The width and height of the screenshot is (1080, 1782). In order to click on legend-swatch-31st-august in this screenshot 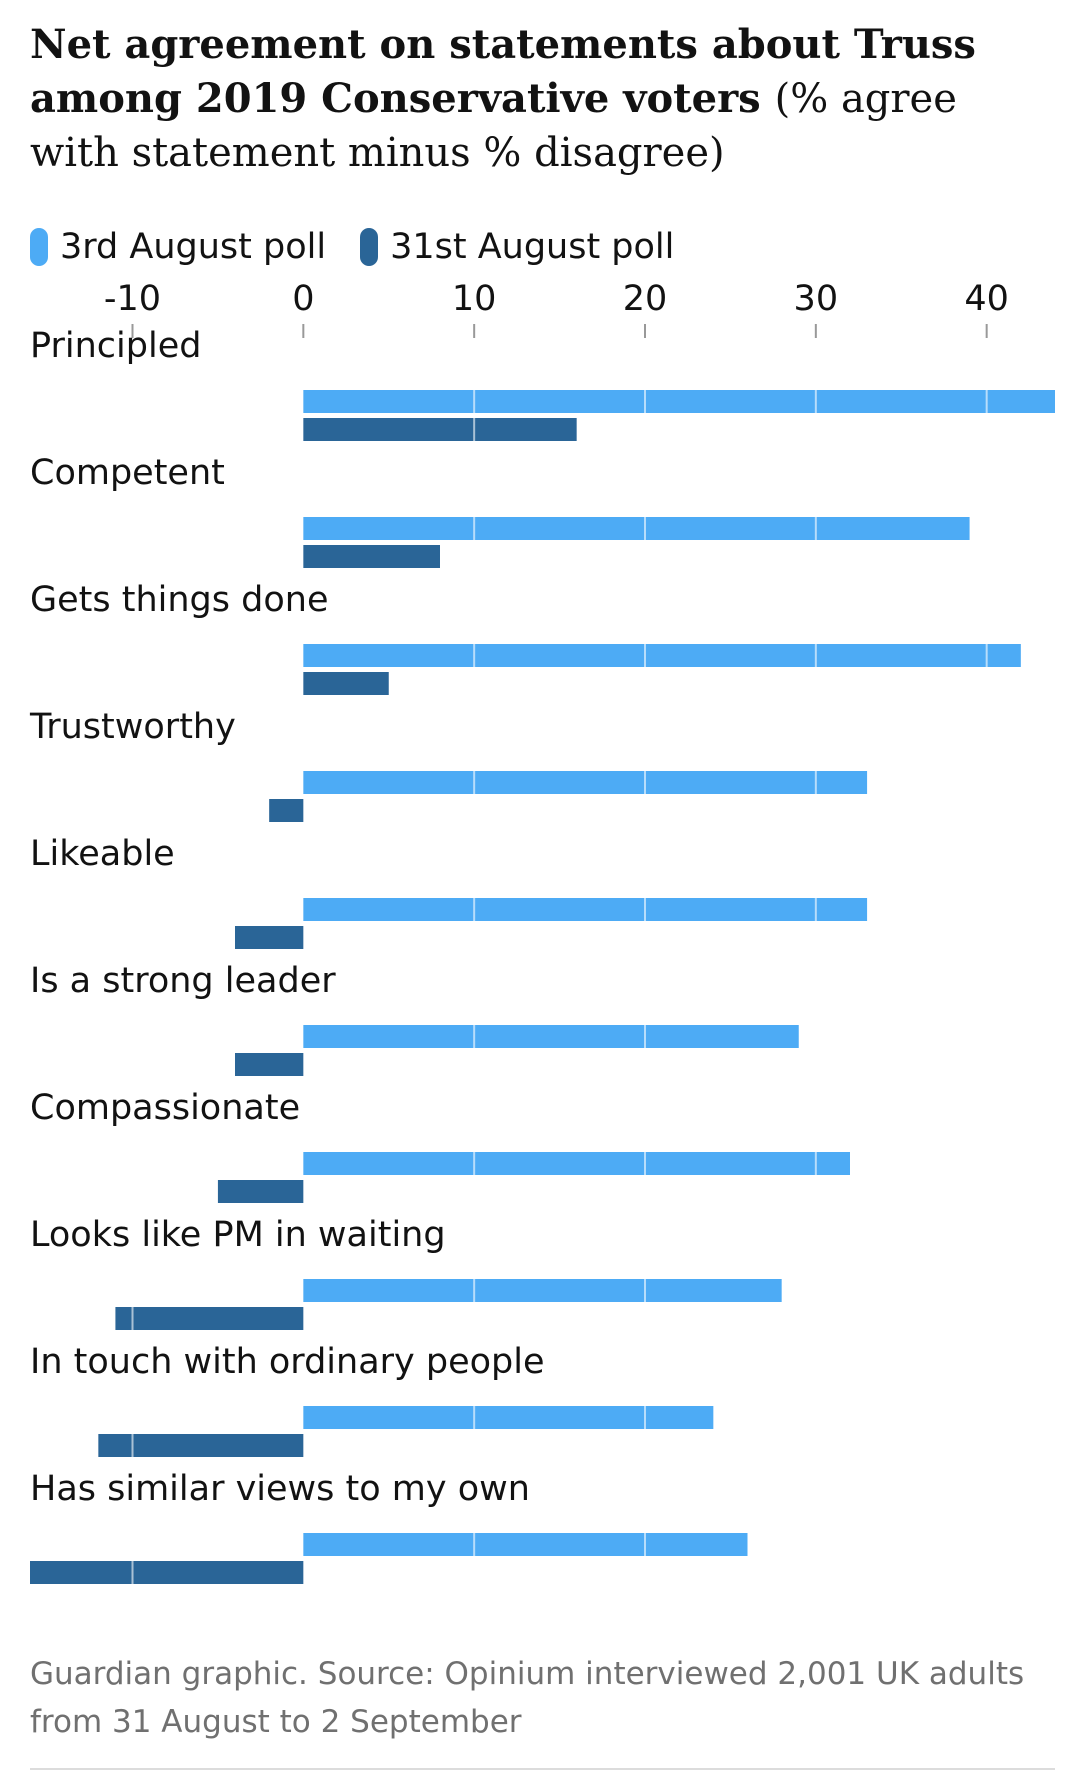, I will do `click(369, 247)`.